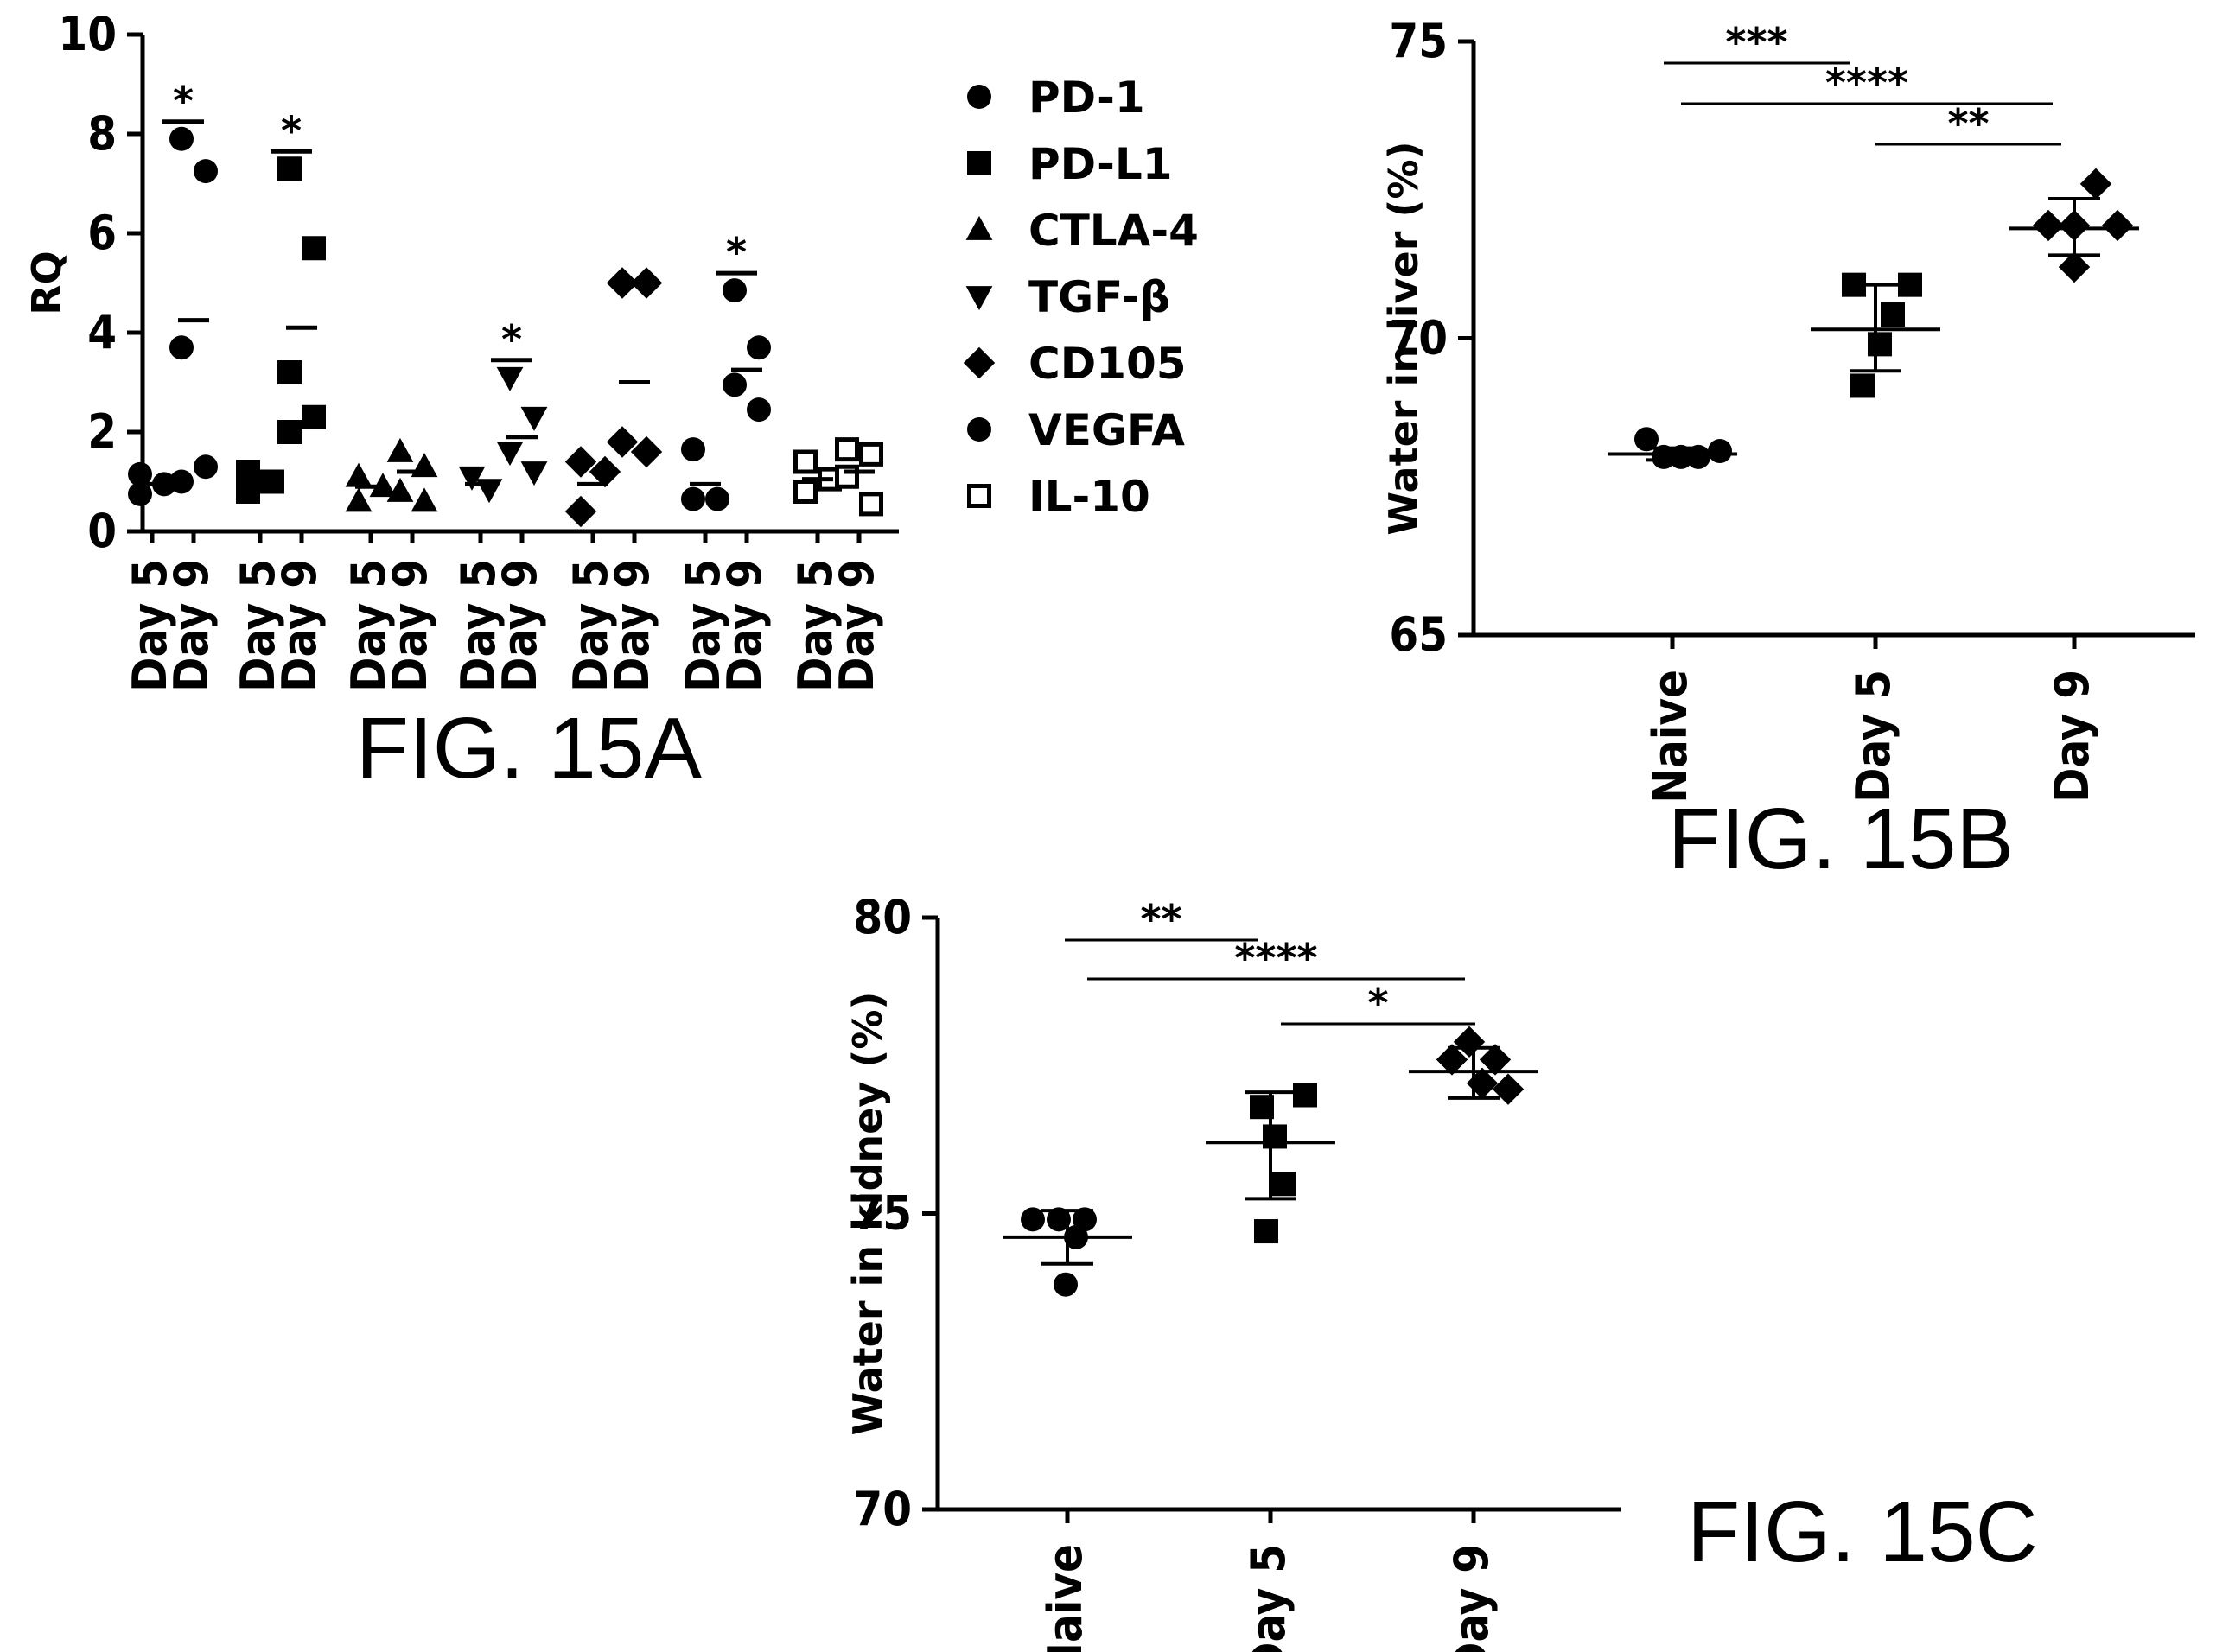 The image size is (2216, 1652). Describe the element at coordinates (102, 133) in the screenshot. I see `y-tick-label: 8` at that location.